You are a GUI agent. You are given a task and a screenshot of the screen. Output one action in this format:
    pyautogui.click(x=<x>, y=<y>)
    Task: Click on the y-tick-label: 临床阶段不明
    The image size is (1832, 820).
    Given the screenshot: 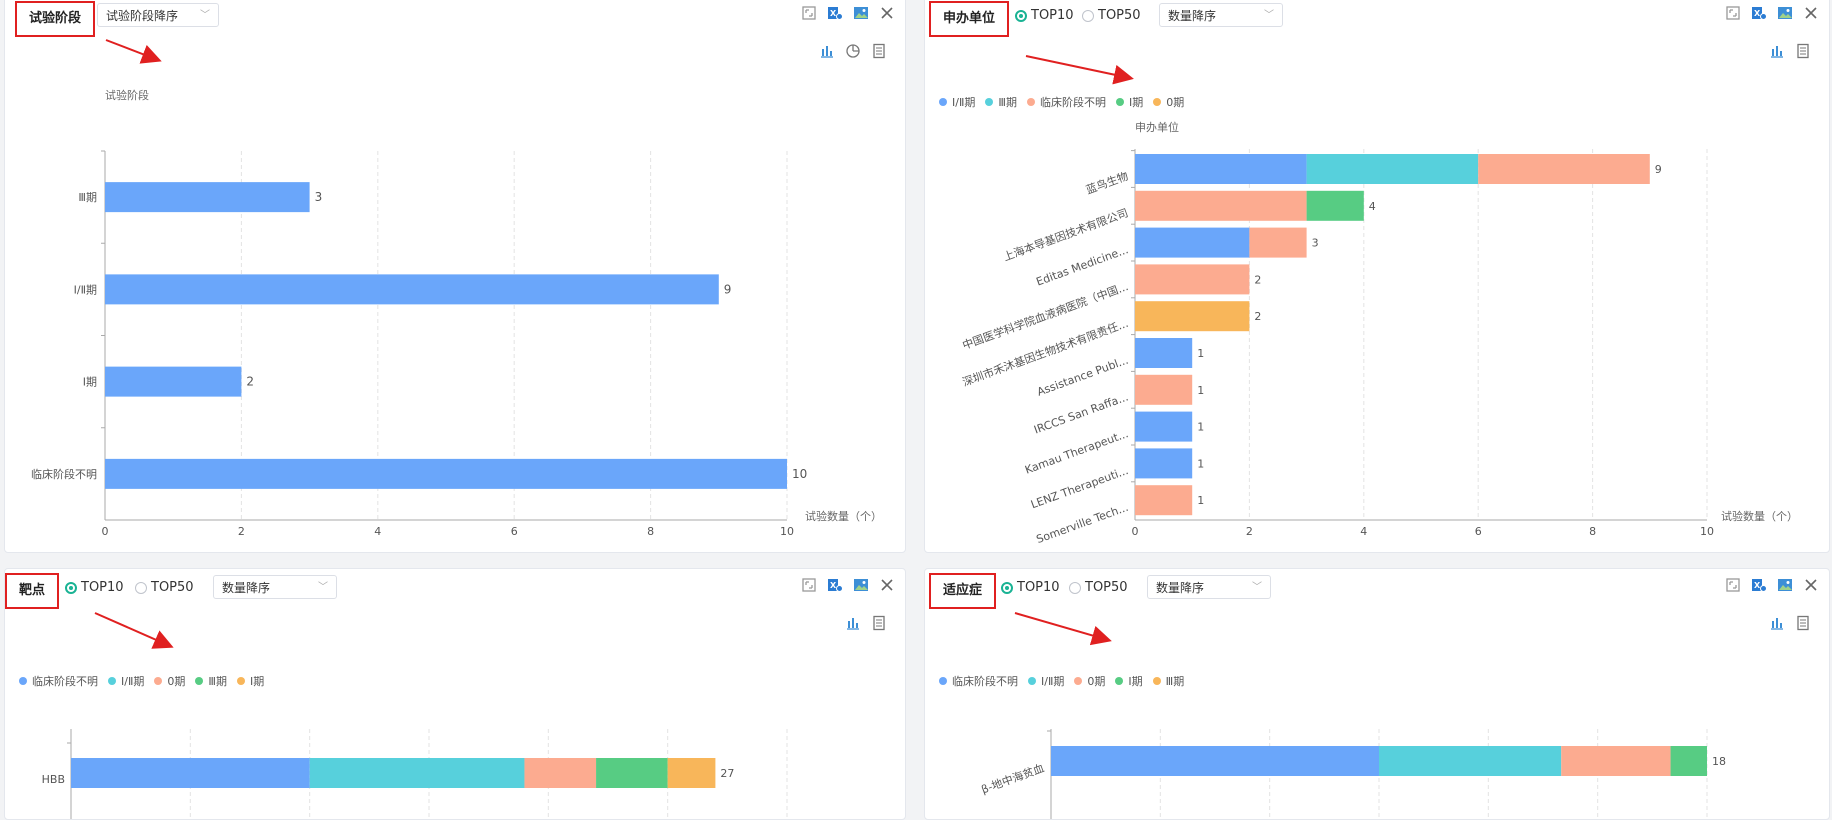 What is the action you would take?
    pyautogui.click(x=64, y=474)
    